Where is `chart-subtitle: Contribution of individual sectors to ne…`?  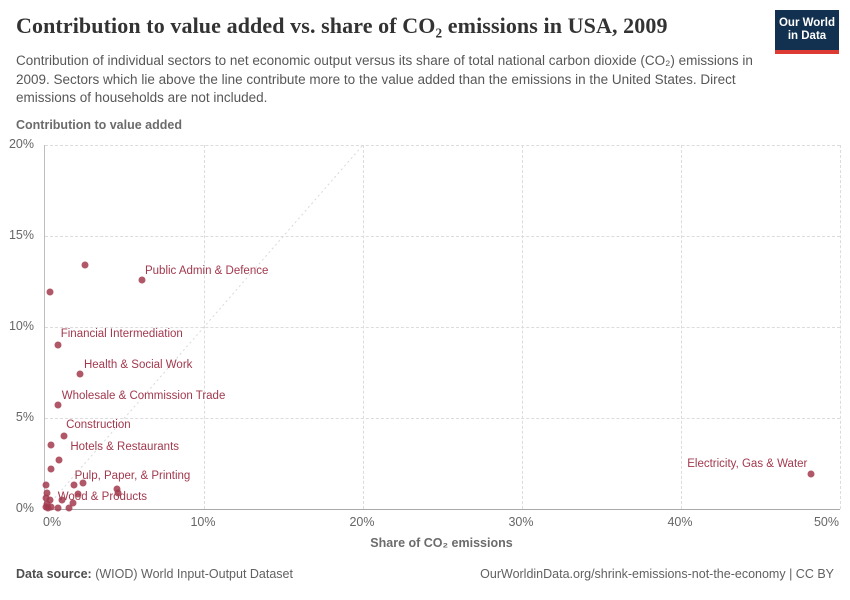 chart-subtitle: Contribution of individual sectors to ne… is located at coordinates (384, 79).